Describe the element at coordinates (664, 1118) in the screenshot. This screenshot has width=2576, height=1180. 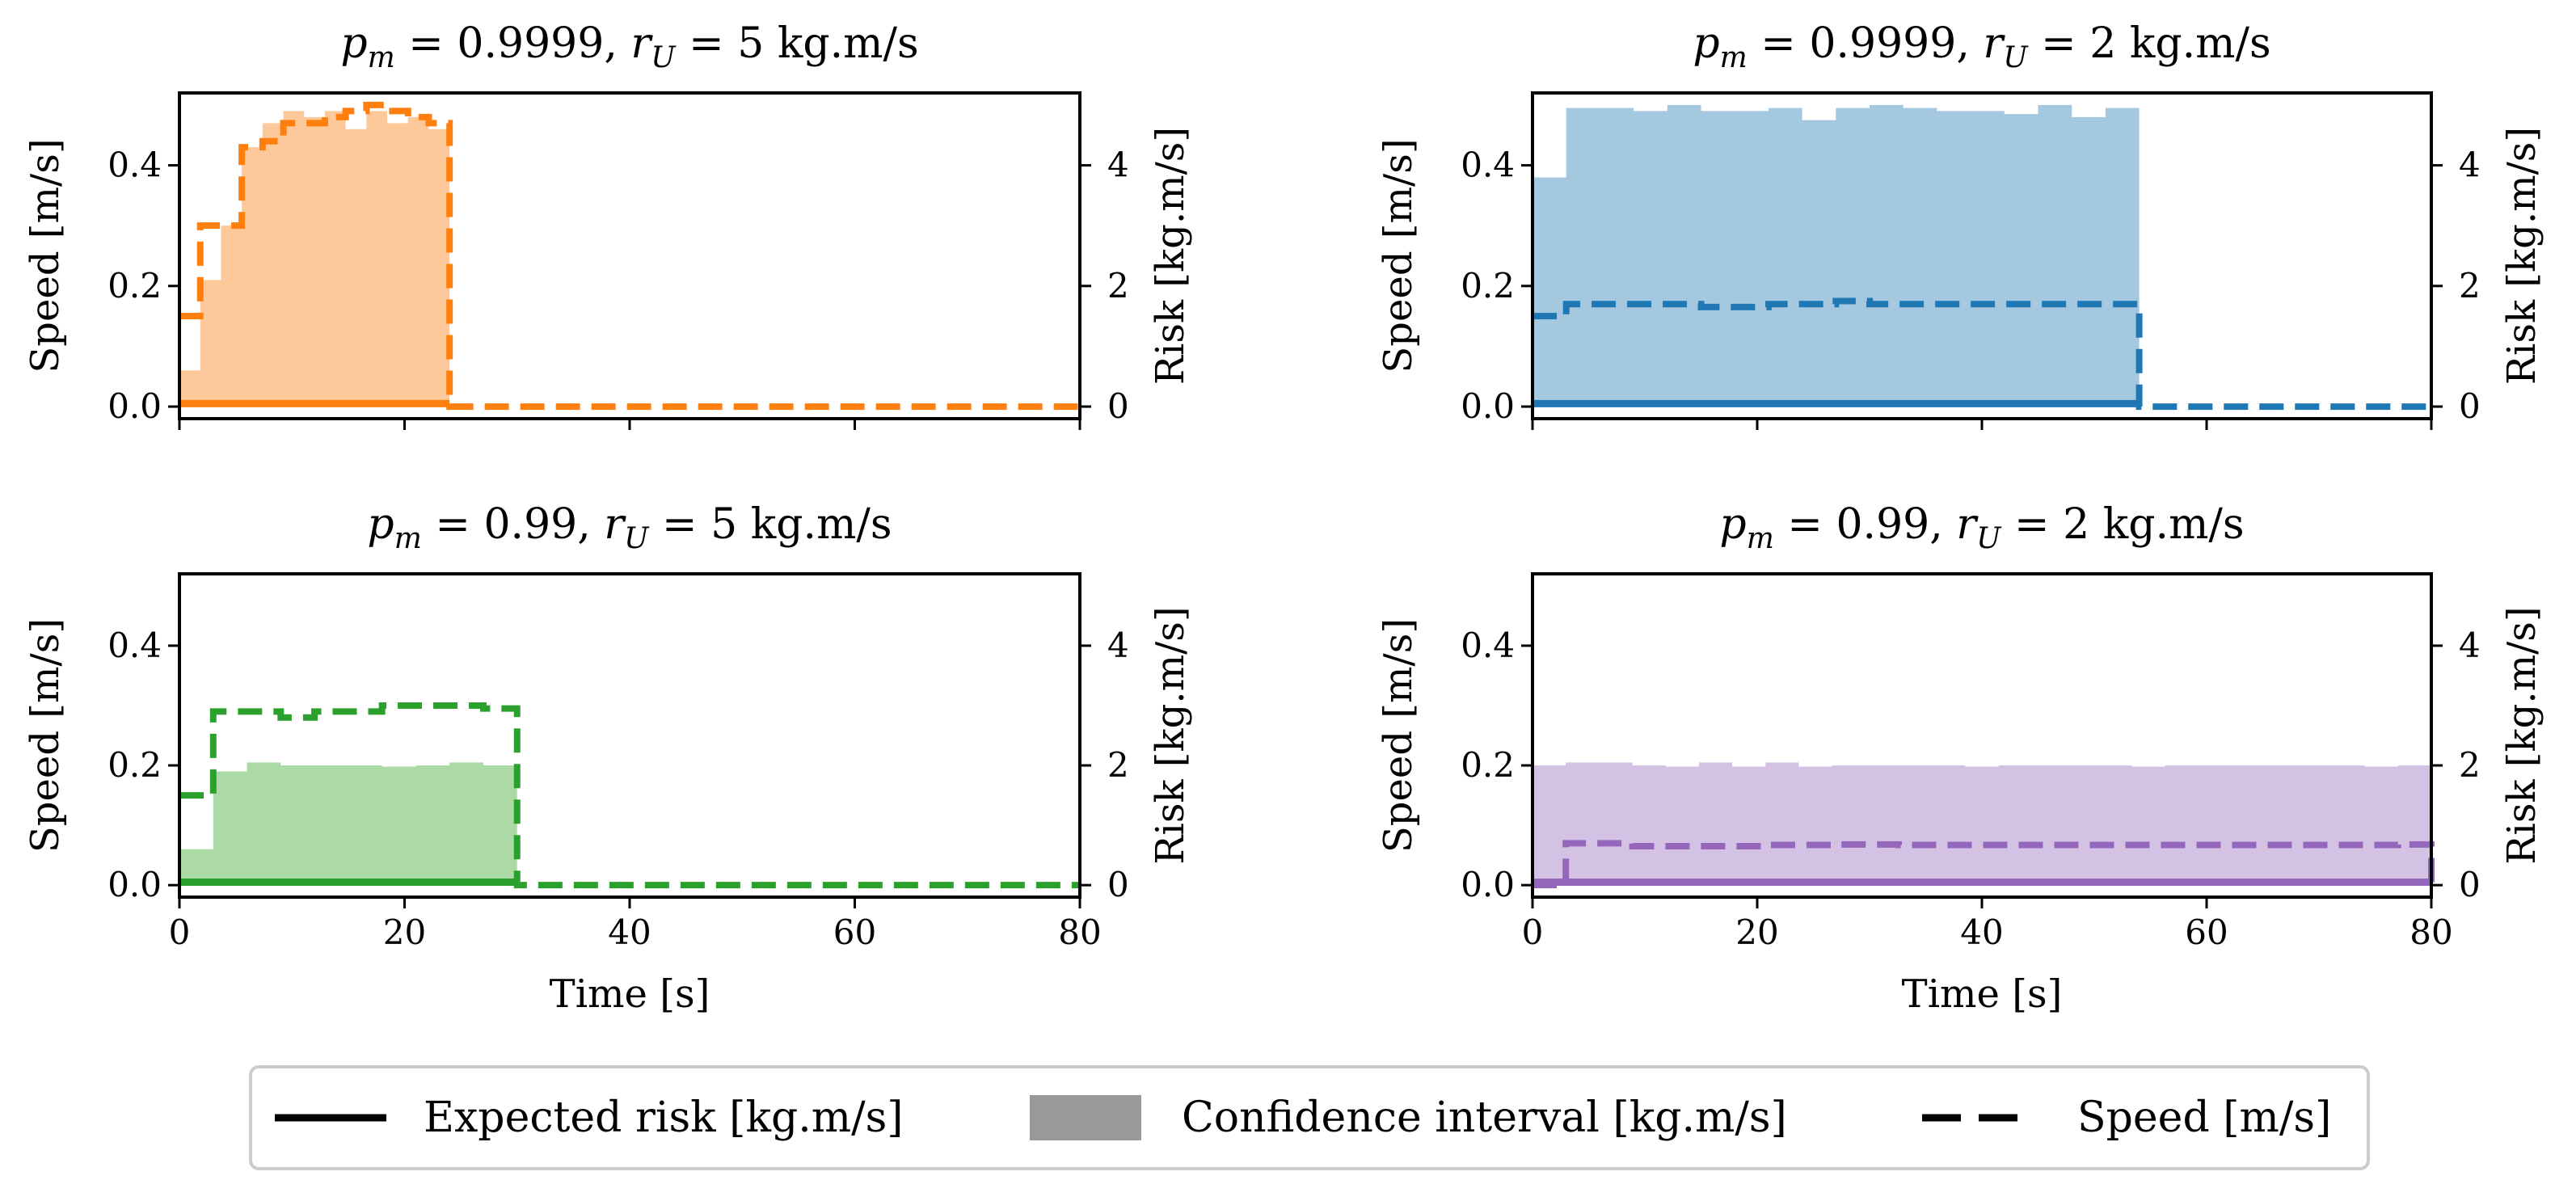
I see `legend-expected-risk-label: Expected risk [kg.m/s]` at that location.